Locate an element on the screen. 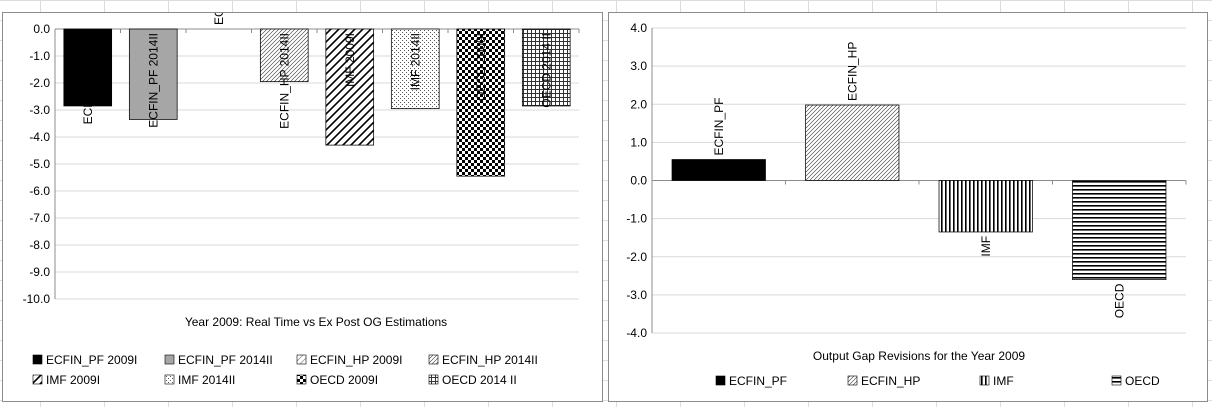 The height and width of the screenshot is (407, 1212). legend-item-ecfin-pf: ECFIN_PF is located at coordinates (751, 381).